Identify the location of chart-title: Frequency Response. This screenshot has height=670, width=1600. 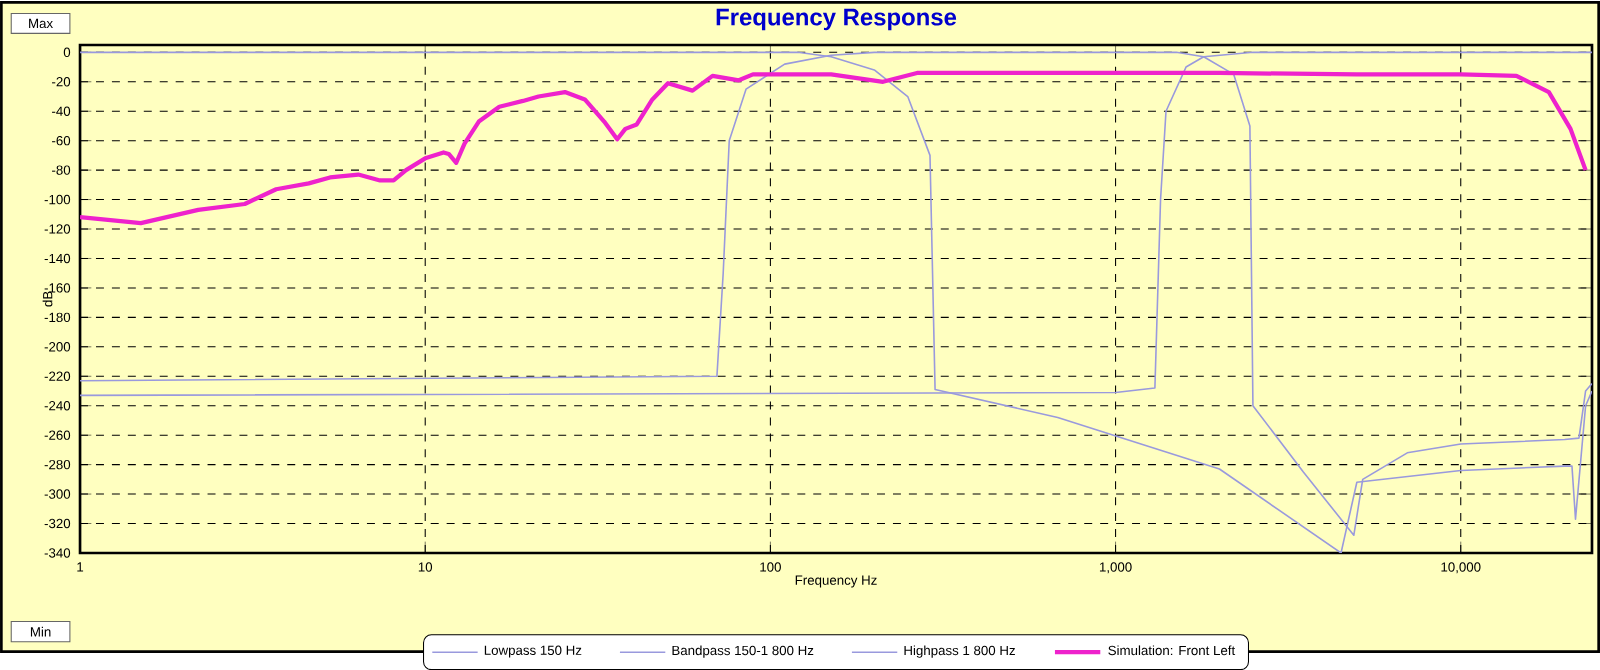
(836, 19).